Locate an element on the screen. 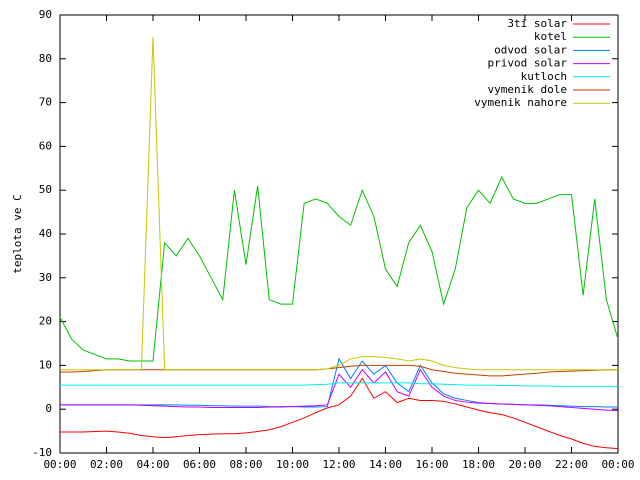 Image resolution: width=640 pixels, height=480 pixels. y-axis-label: teplota ve C is located at coordinates (17, 233).